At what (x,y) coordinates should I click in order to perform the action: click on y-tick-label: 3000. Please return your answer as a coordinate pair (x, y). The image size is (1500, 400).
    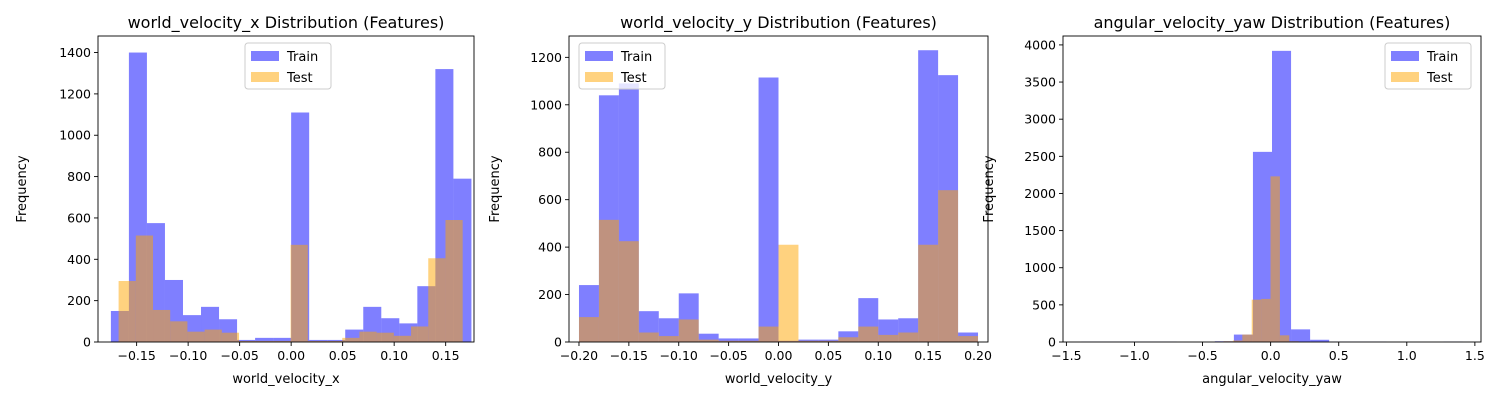
    Looking at the image, I should click on (1040, 119).